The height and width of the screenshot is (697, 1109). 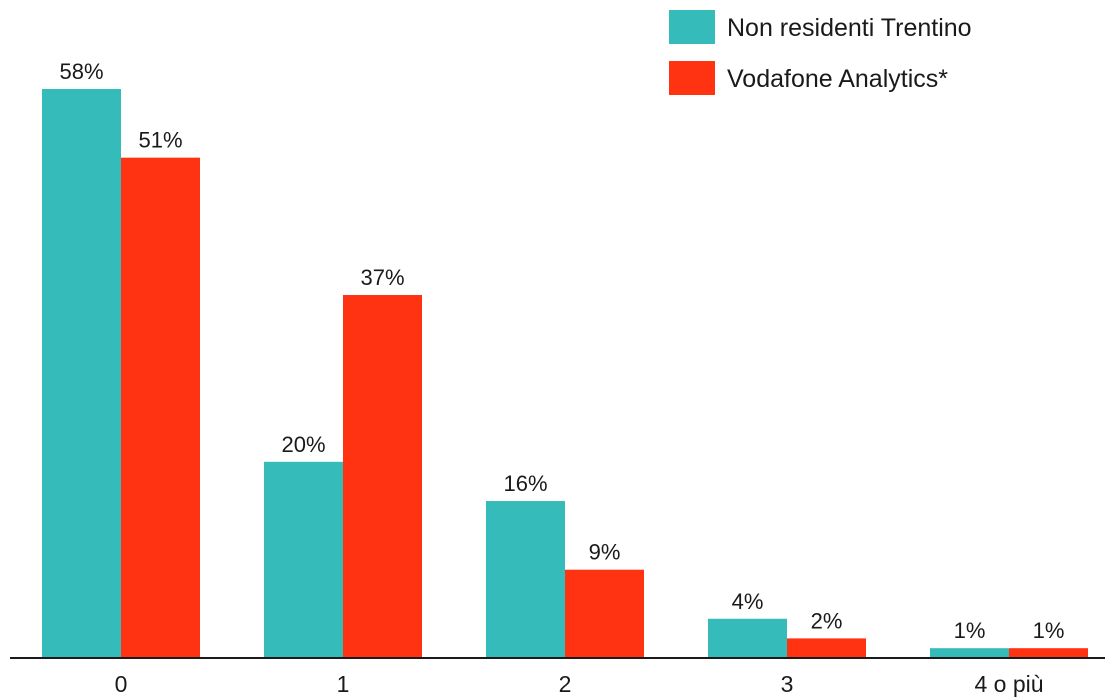 I want to click on data-label-vodafone-analytics-4-o-pi: 1%, so click(x=1049, y=630).